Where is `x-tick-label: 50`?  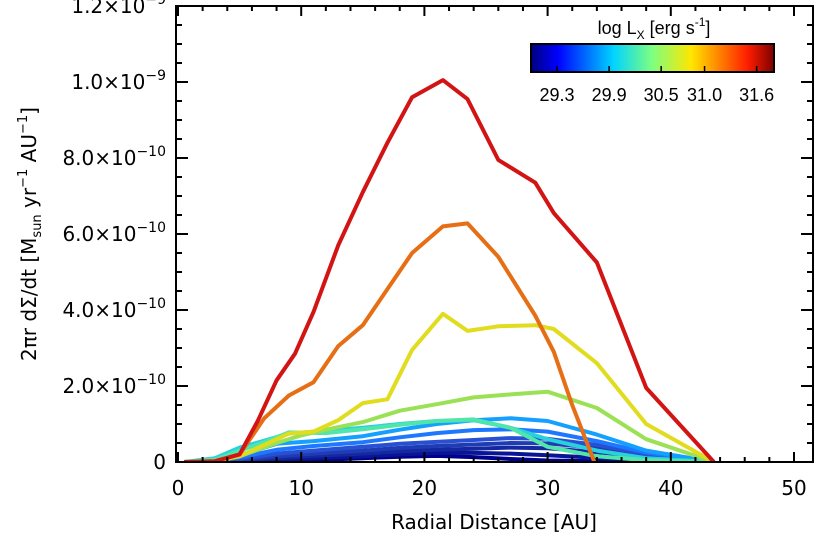 x-tick-label: 50 is located at coordinates (793, 488).